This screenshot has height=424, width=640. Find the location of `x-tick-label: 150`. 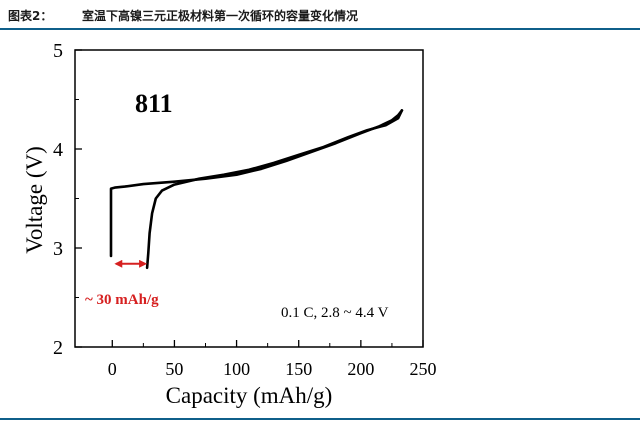

x-tick-label: 150 is located at coordinates (298, 369).